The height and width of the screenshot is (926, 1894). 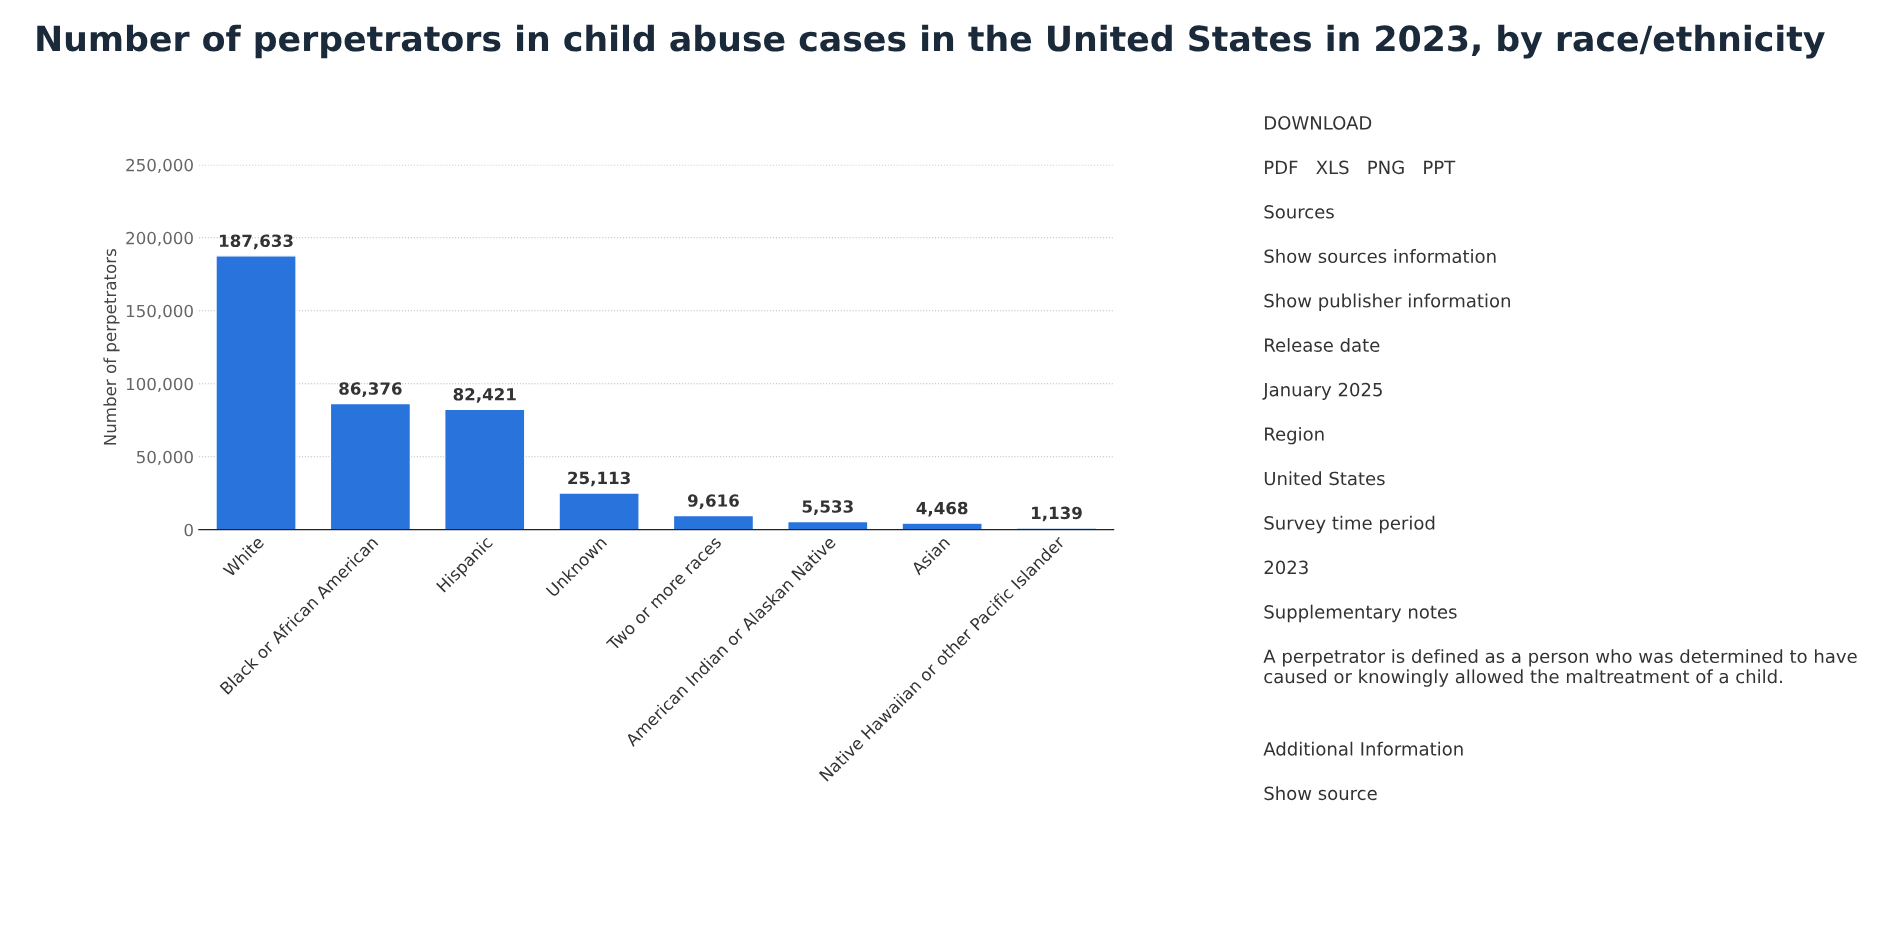 I want to click on text: Show source, so click(x=1320, y=793).